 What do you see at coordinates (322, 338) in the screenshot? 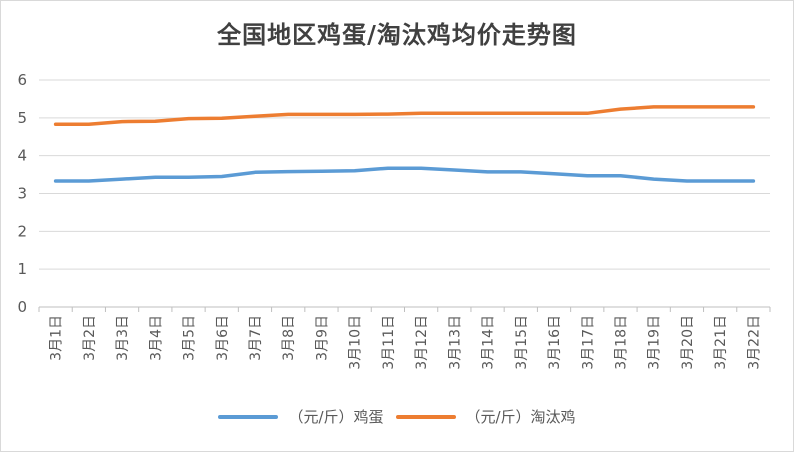
I see `x-tick-label: 3月9日` at bounding box center [322, 338].